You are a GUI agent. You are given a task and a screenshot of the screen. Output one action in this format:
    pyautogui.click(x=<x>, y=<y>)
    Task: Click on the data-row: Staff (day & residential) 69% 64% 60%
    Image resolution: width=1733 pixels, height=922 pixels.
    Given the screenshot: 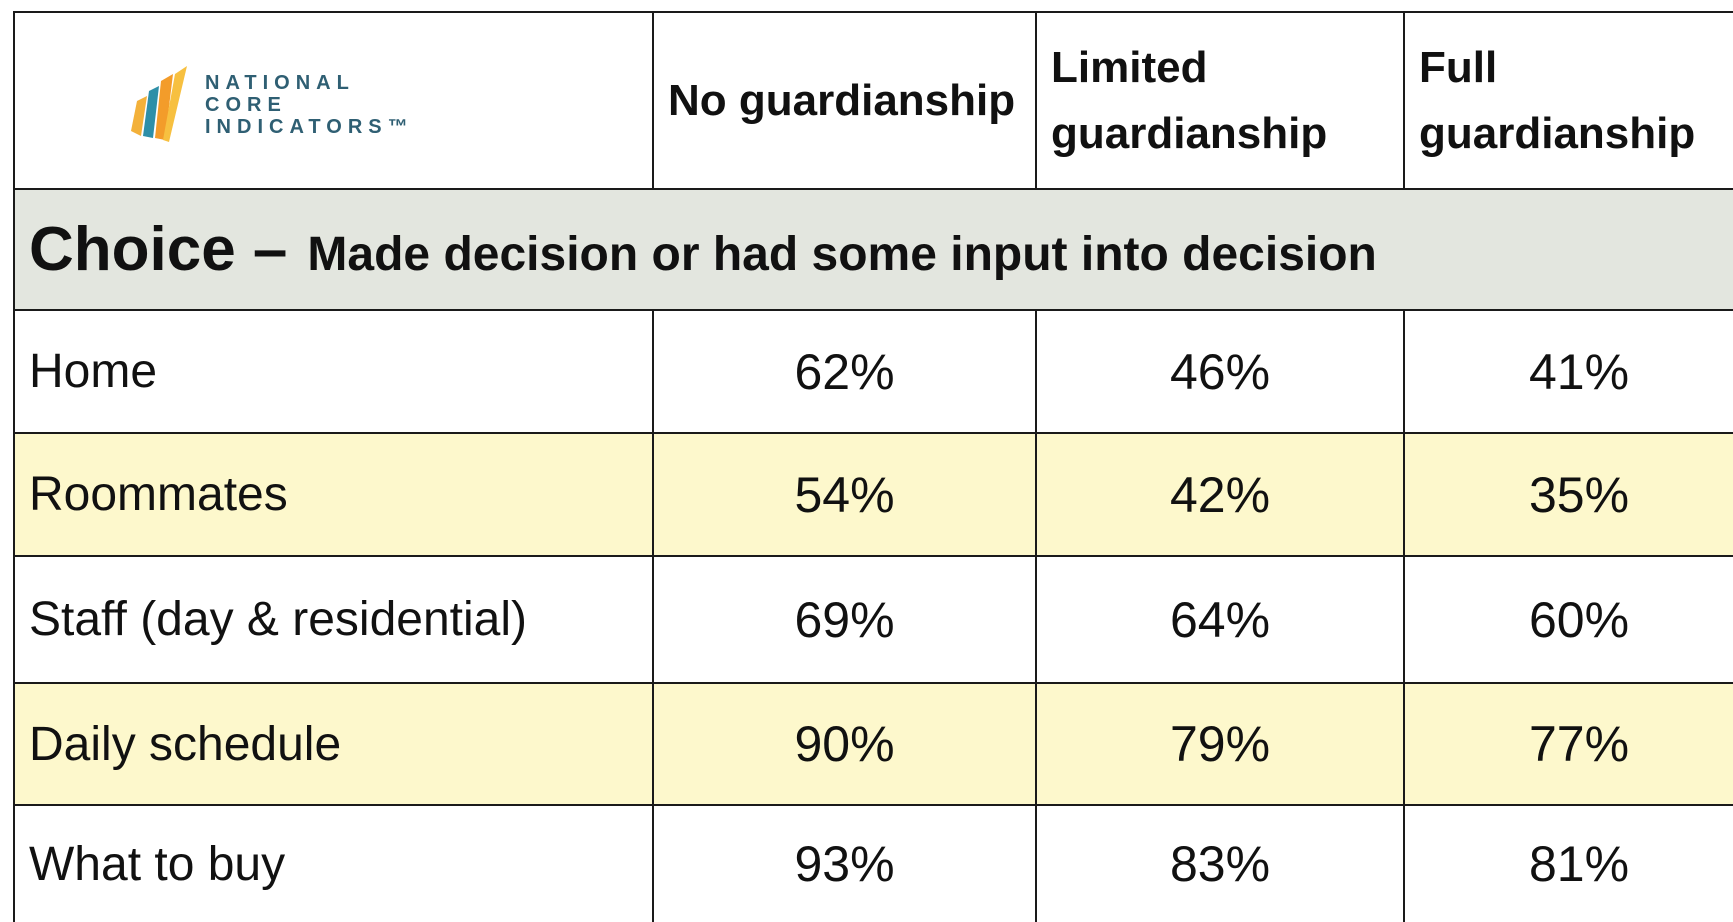 What is the action you would take?
    pyautogui.click(x=873, y=619)
    